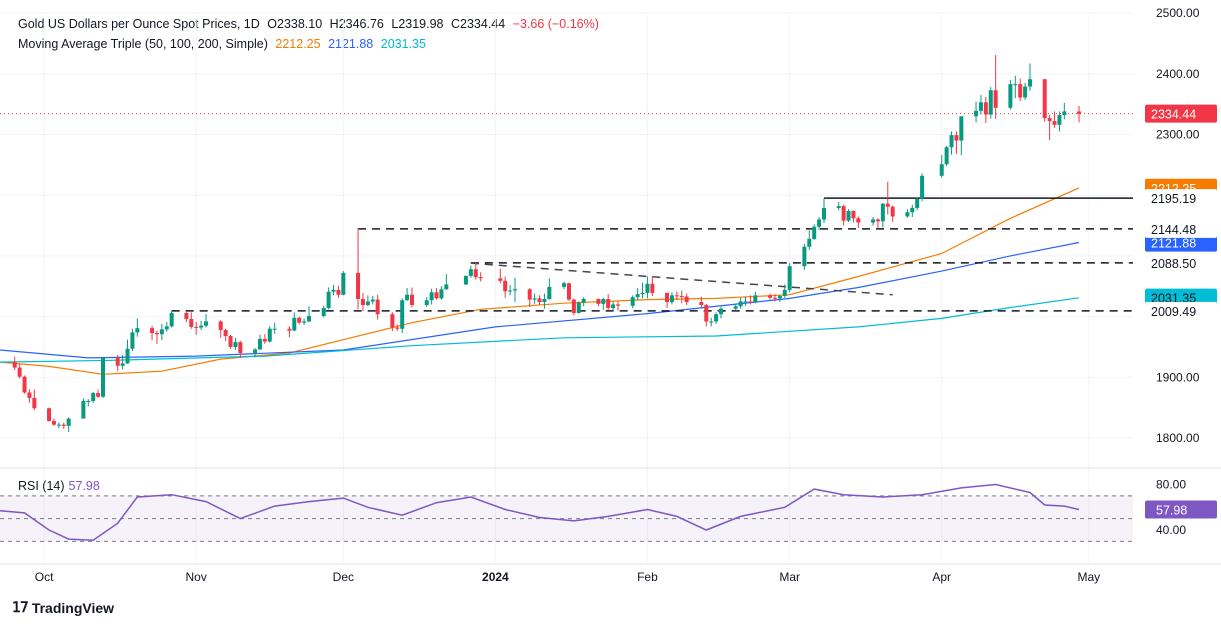  Describe the element at coordinates (681, 279) in the screenshot. I see `descending-trendline` at that location.